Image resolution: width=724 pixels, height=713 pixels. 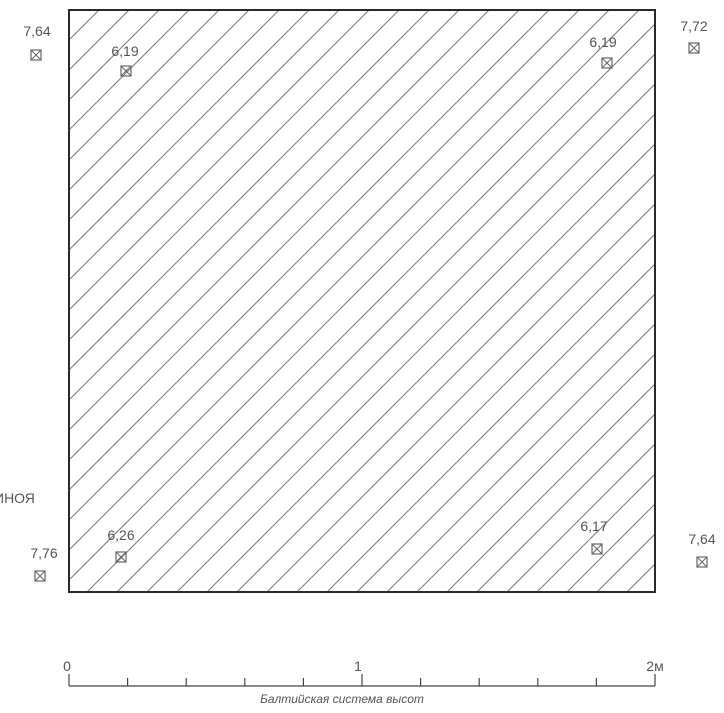 What do you see at coordinates (67, 666) in the screenshot?
I see `scale-label-zero: 0` at bounding box center [67, 666].